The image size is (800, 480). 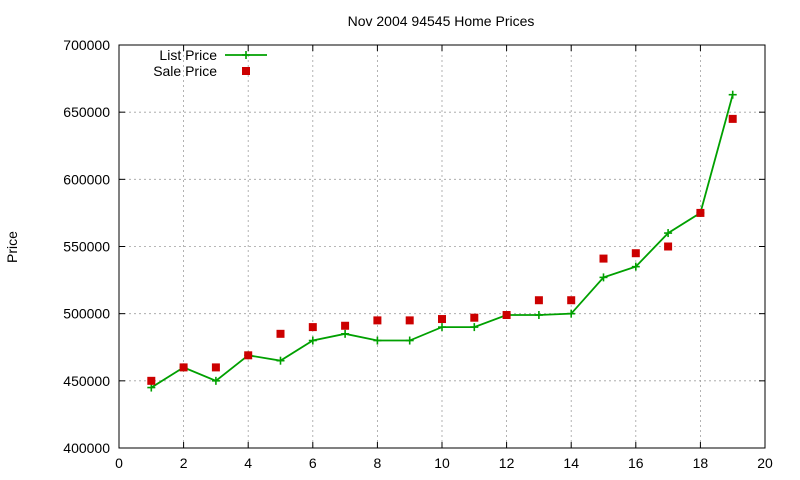 What do you see at coordinates (246, 71) in the screenshot?
I see `legend-marker-sale-price` at bounding box center [246, 71].